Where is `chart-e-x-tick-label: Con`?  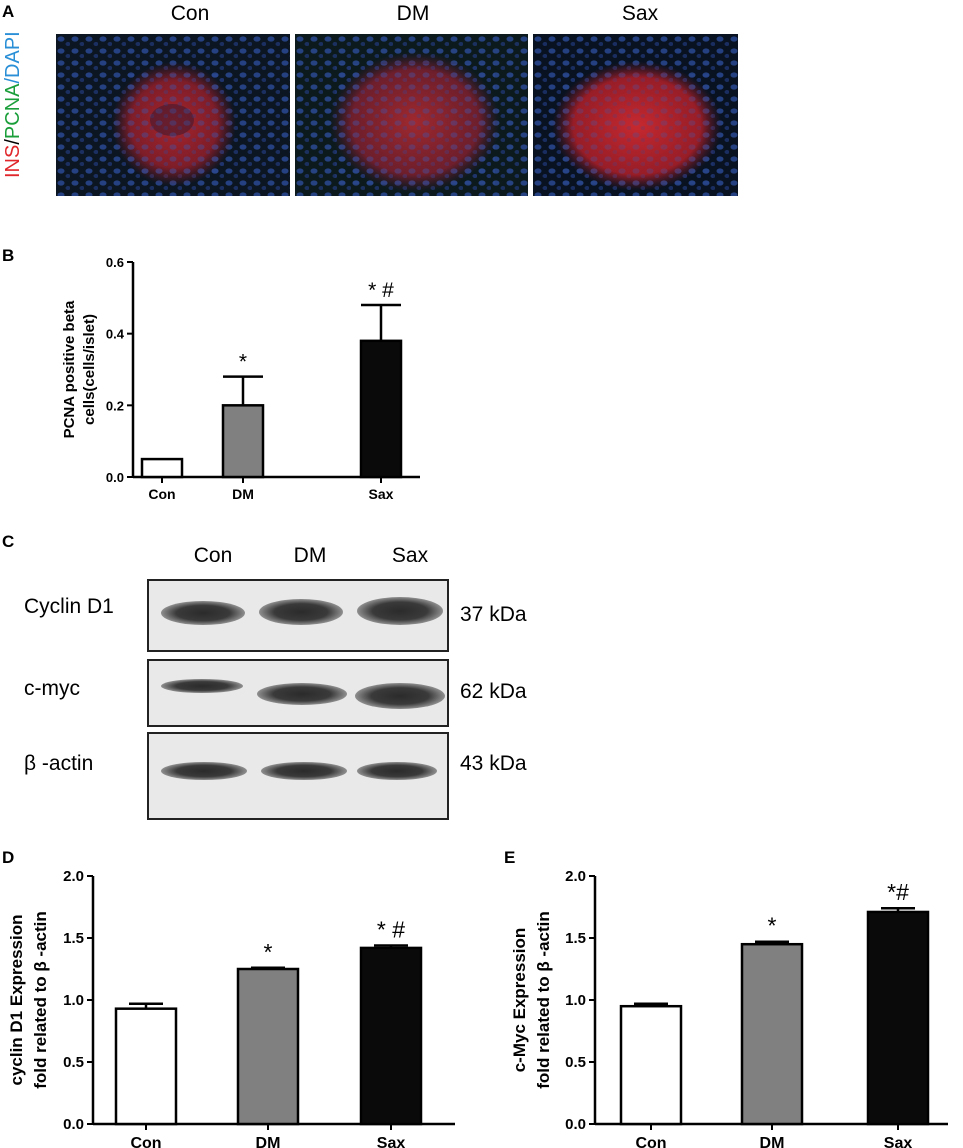 chart-e-x-tick-label: Con is located at coordinates (650, 1141).